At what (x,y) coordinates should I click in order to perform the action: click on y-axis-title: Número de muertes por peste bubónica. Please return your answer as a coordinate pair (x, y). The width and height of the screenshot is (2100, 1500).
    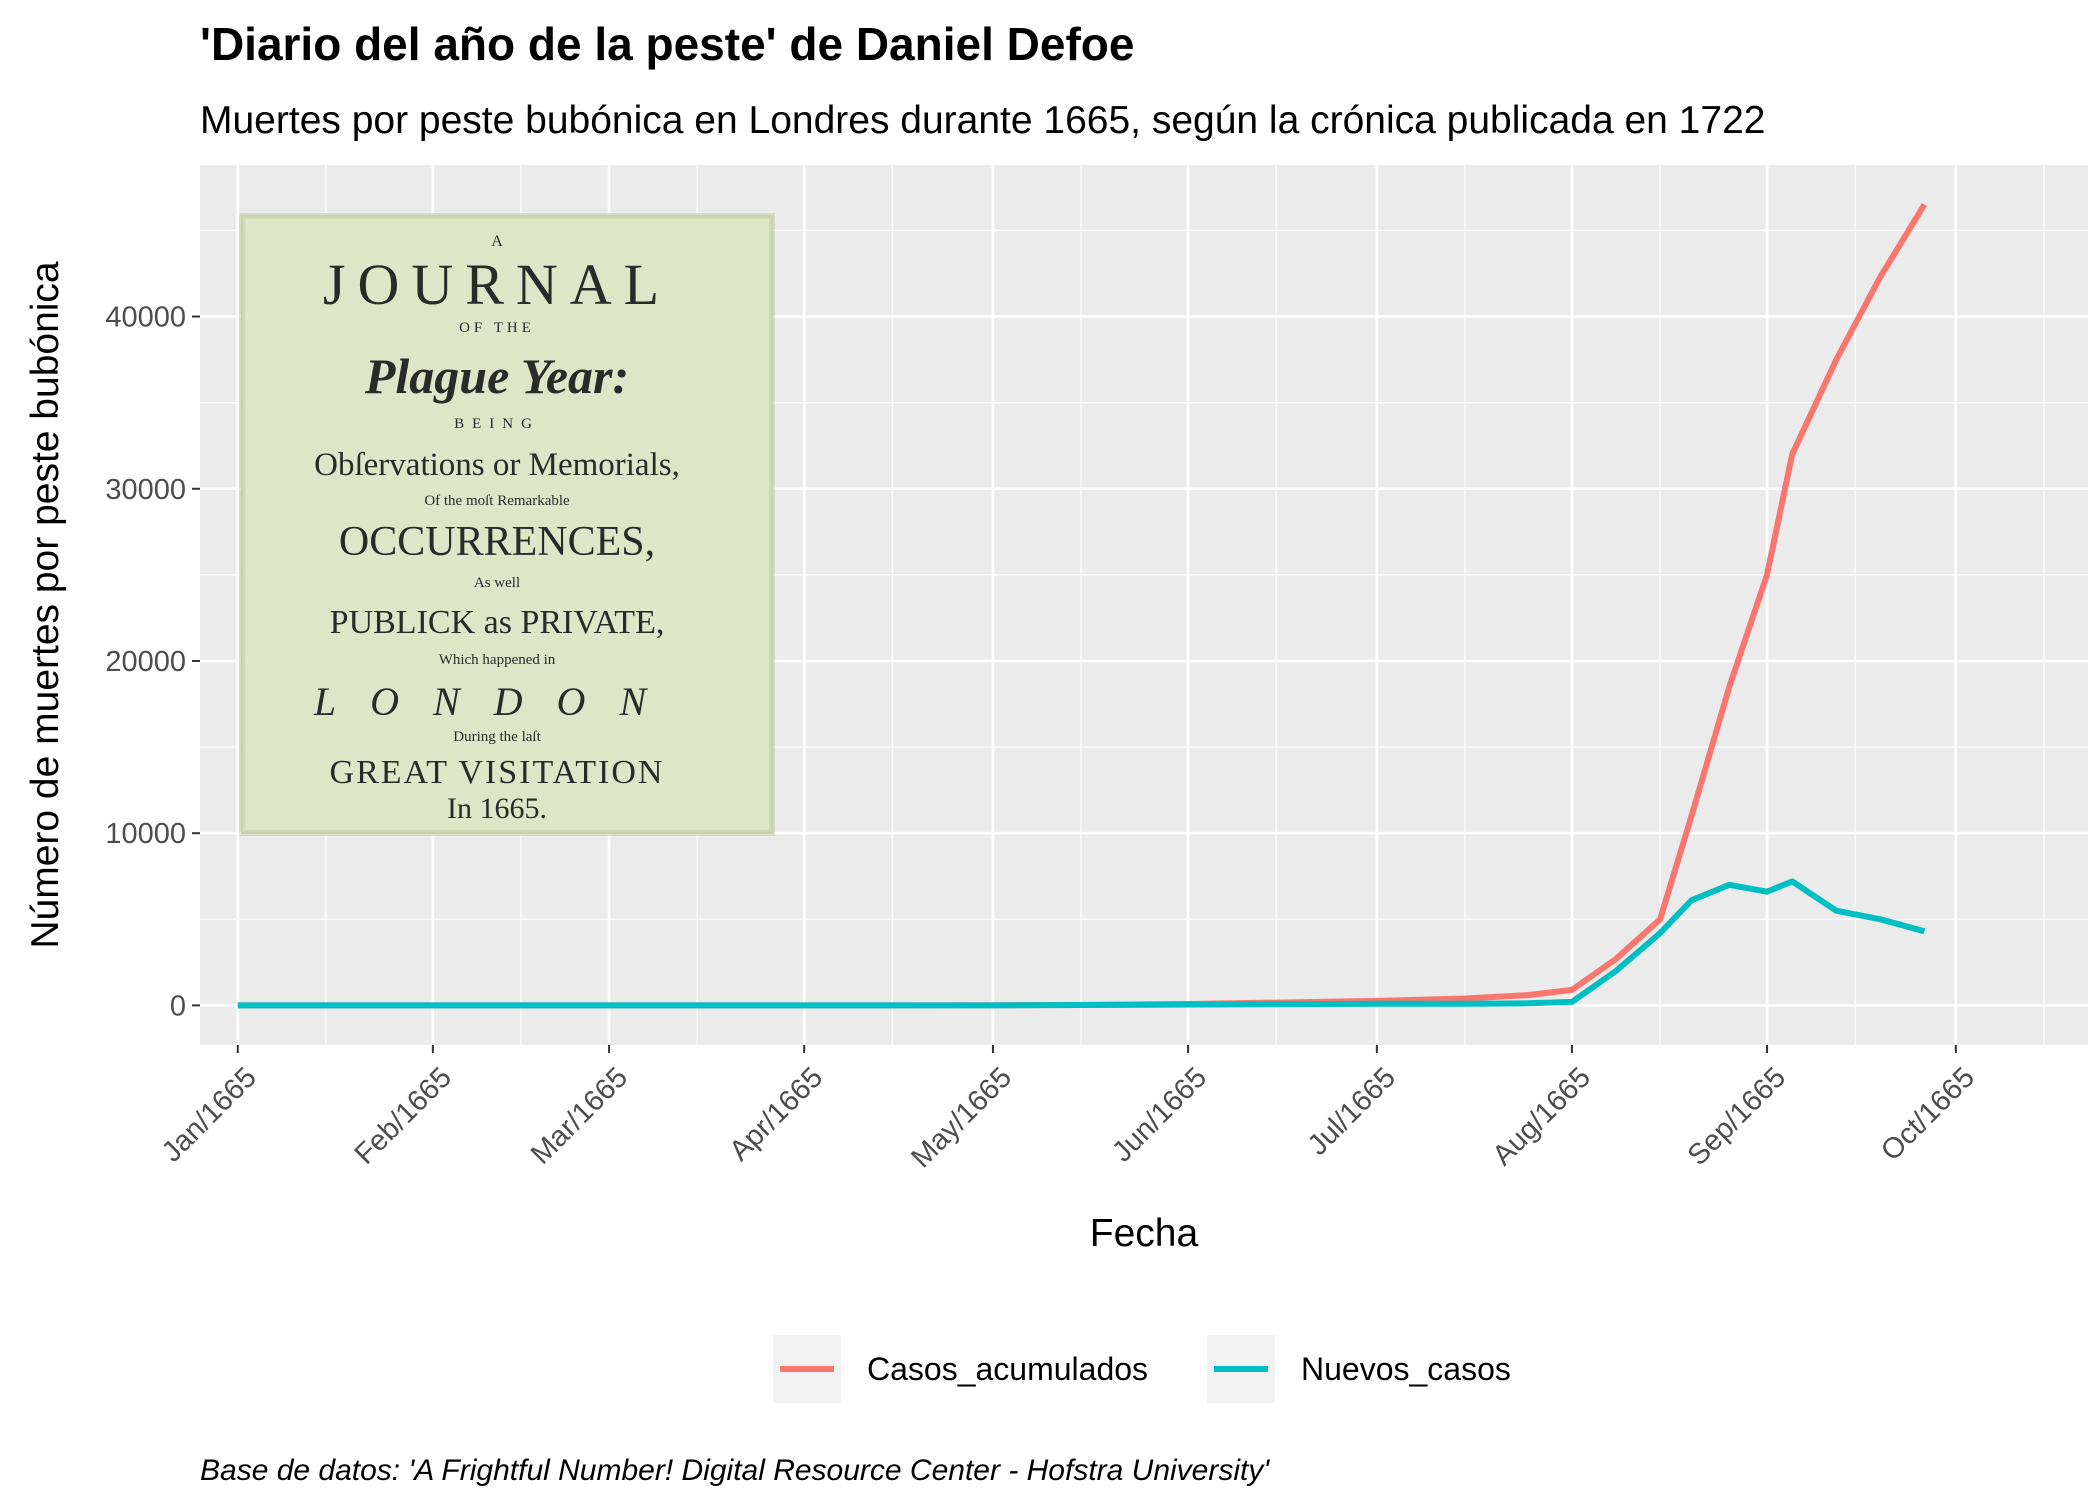
    Looking at the image, I should click on (45, 605).